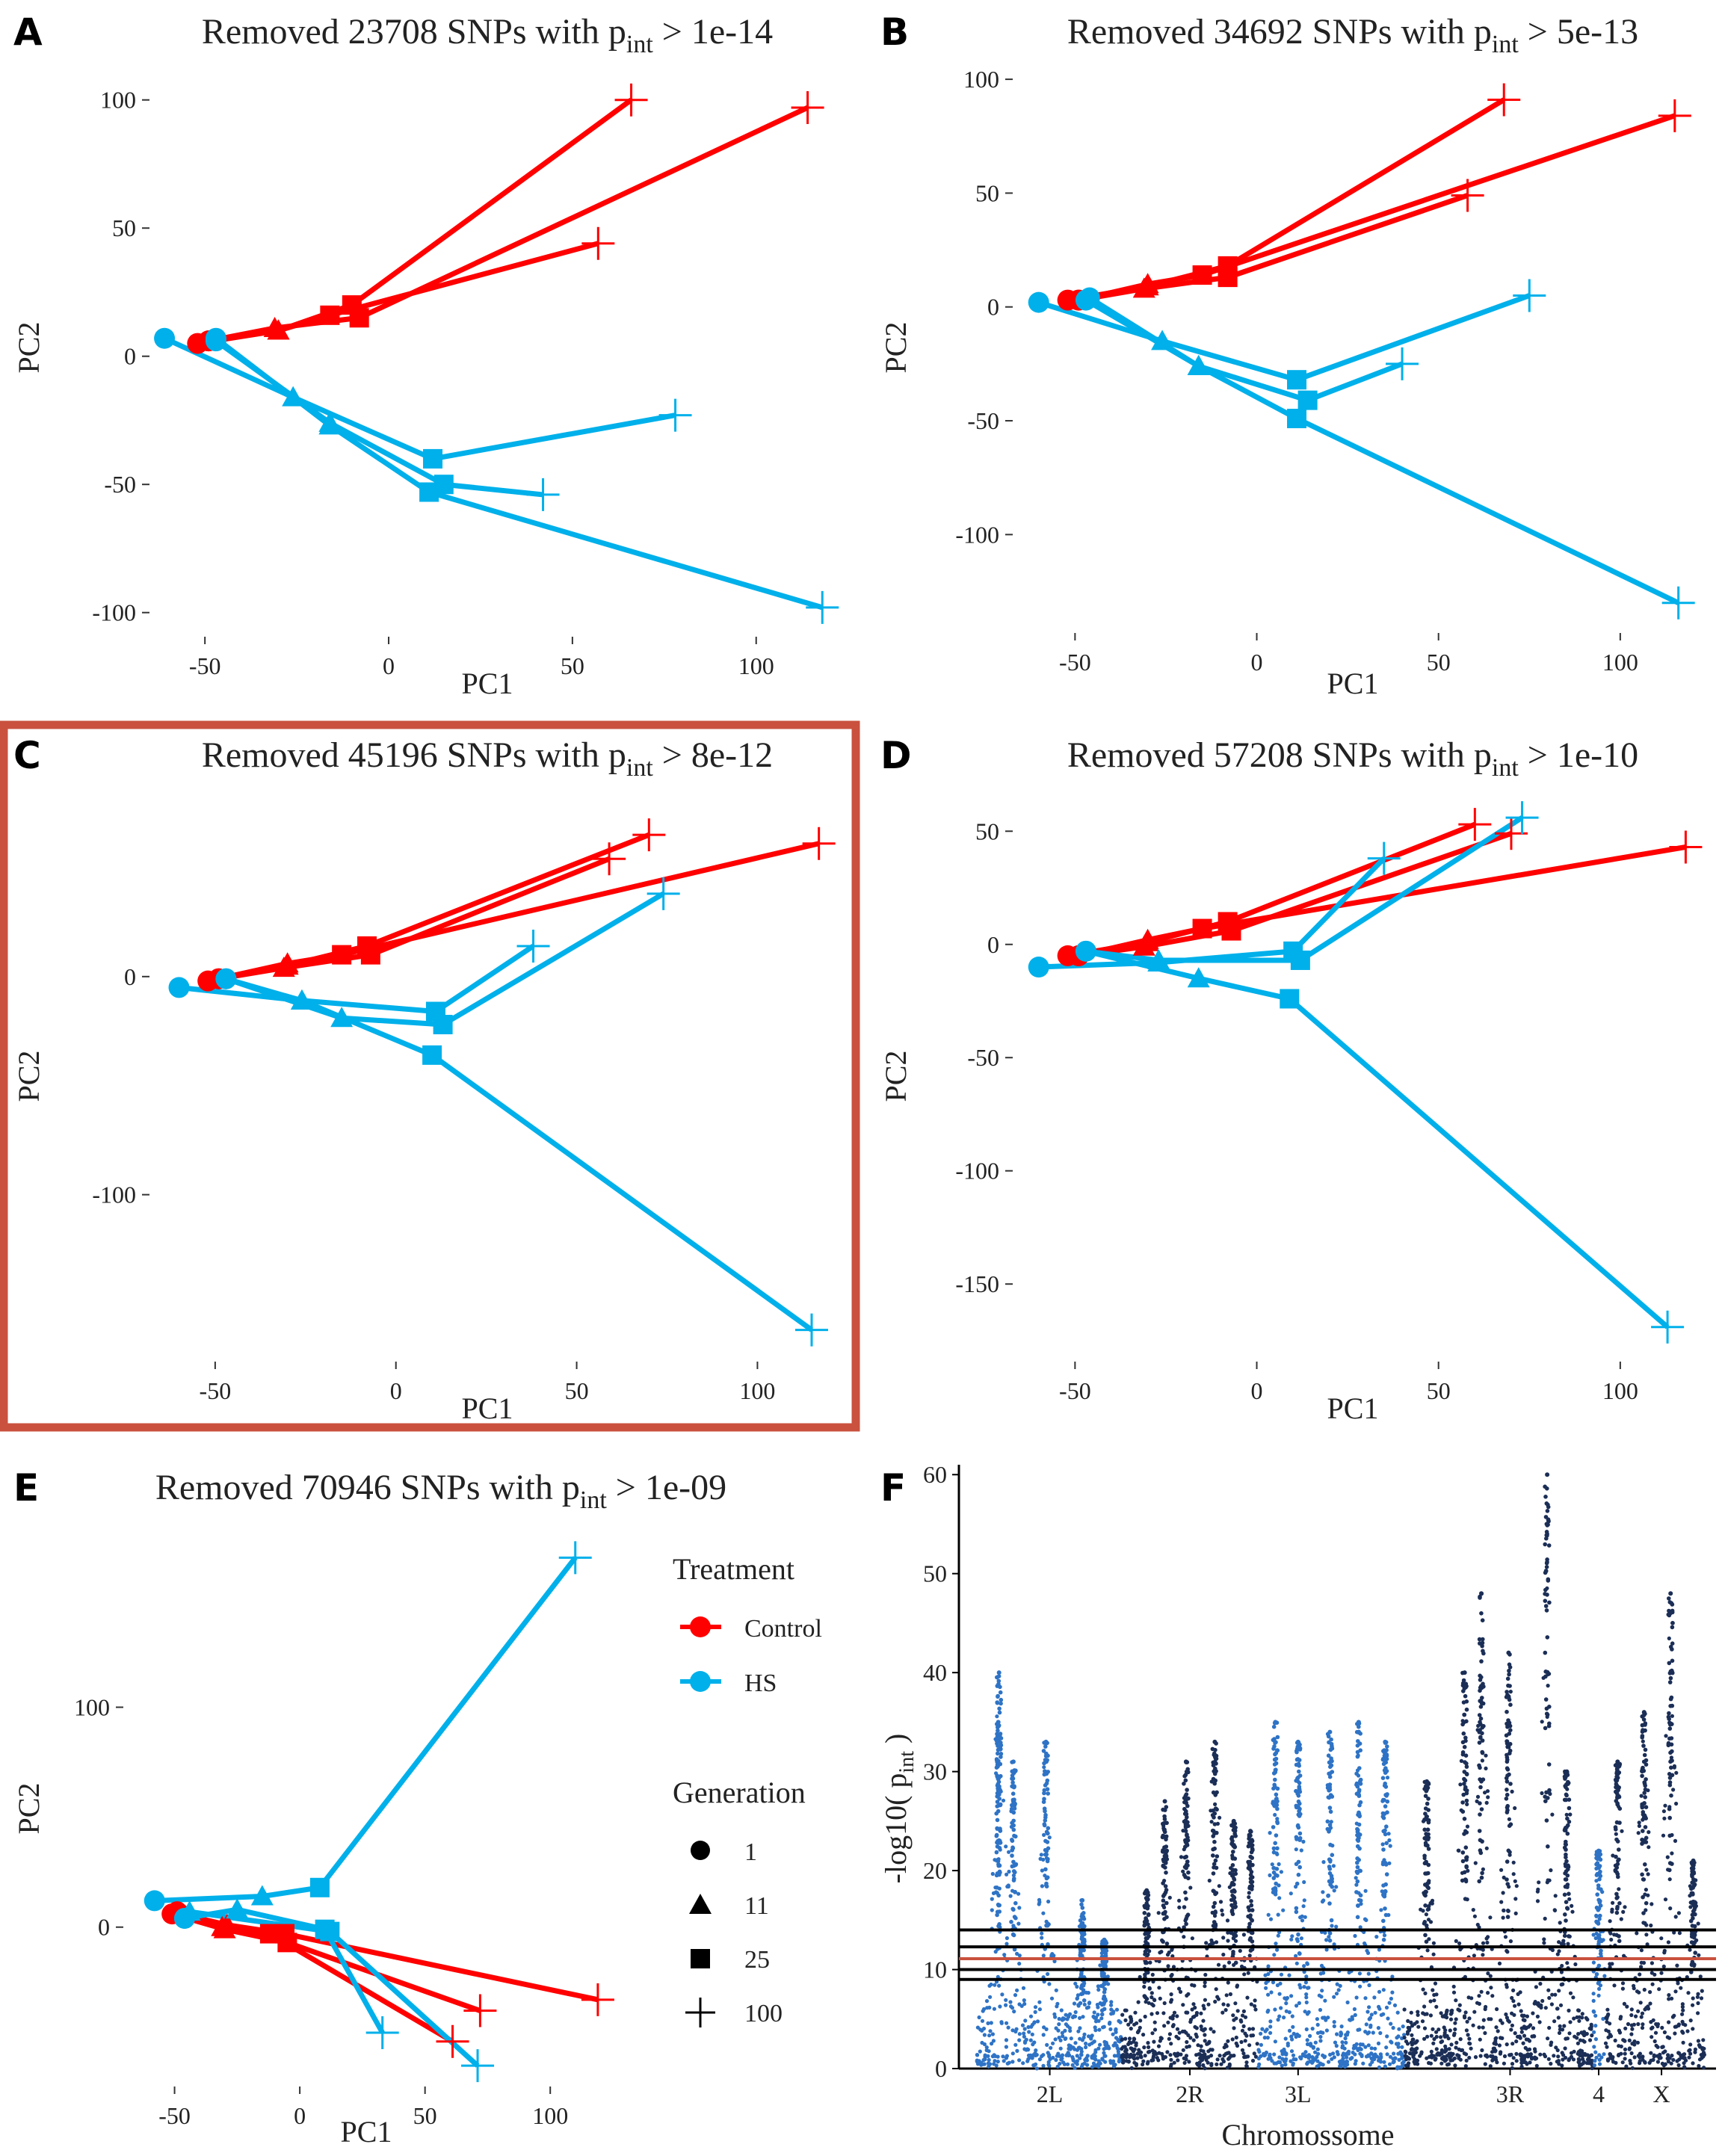 This screenshot has width=1722, height=2156. I want to click on legend-dot-control, so click(701, 1626).